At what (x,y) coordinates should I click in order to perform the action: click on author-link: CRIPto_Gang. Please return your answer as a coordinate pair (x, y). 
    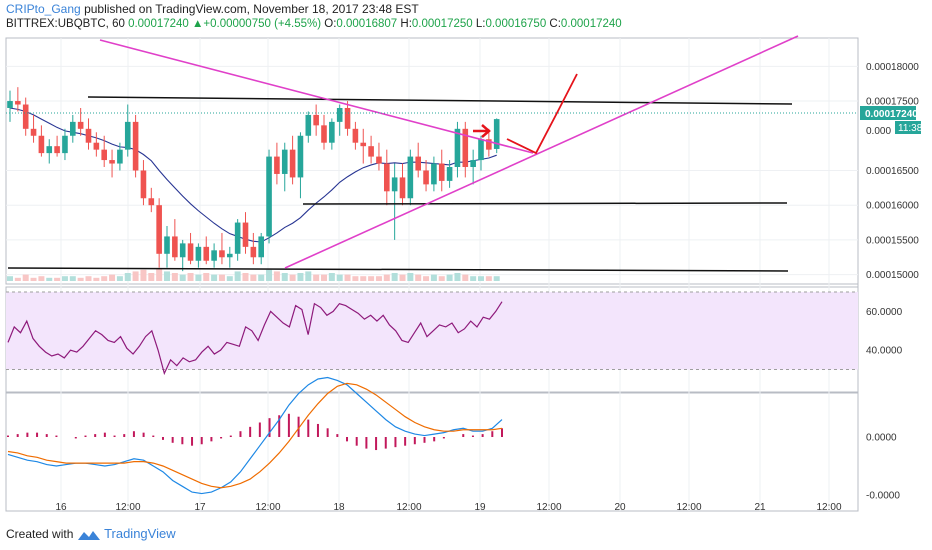
    Looking at the image, I should click on (43, 9).